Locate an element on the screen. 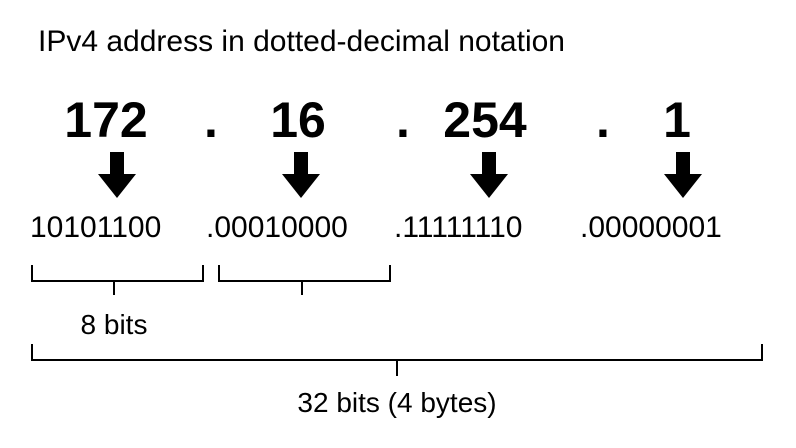 The image size is (796, 448). binary-octet-2: .00010000 is located at coordinates (277, 227).